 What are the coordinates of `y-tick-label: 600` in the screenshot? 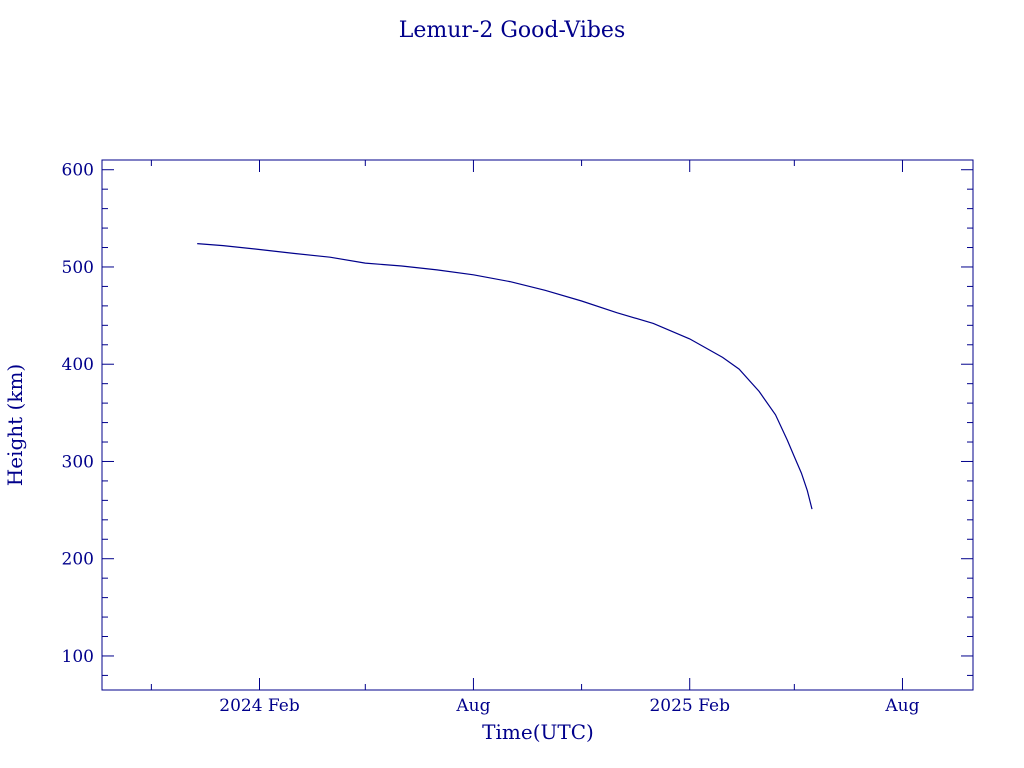 It's located at (78, 171).